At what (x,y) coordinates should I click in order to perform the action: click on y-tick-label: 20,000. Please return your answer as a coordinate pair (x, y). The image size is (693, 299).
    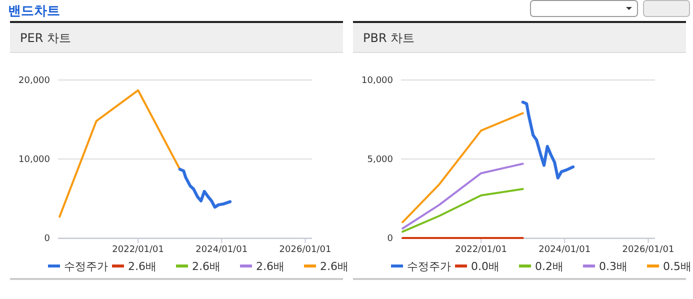
    Looking at the image, I should click on (34, 81).